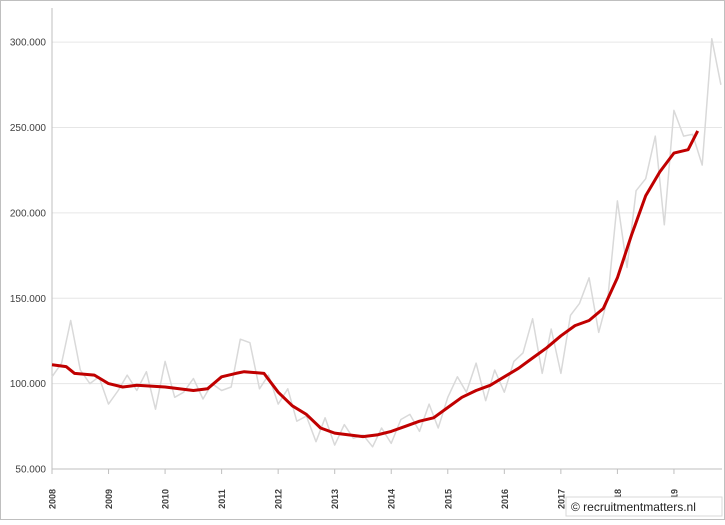  I want to click on x-tick-label: 2011, so click(222, 499).